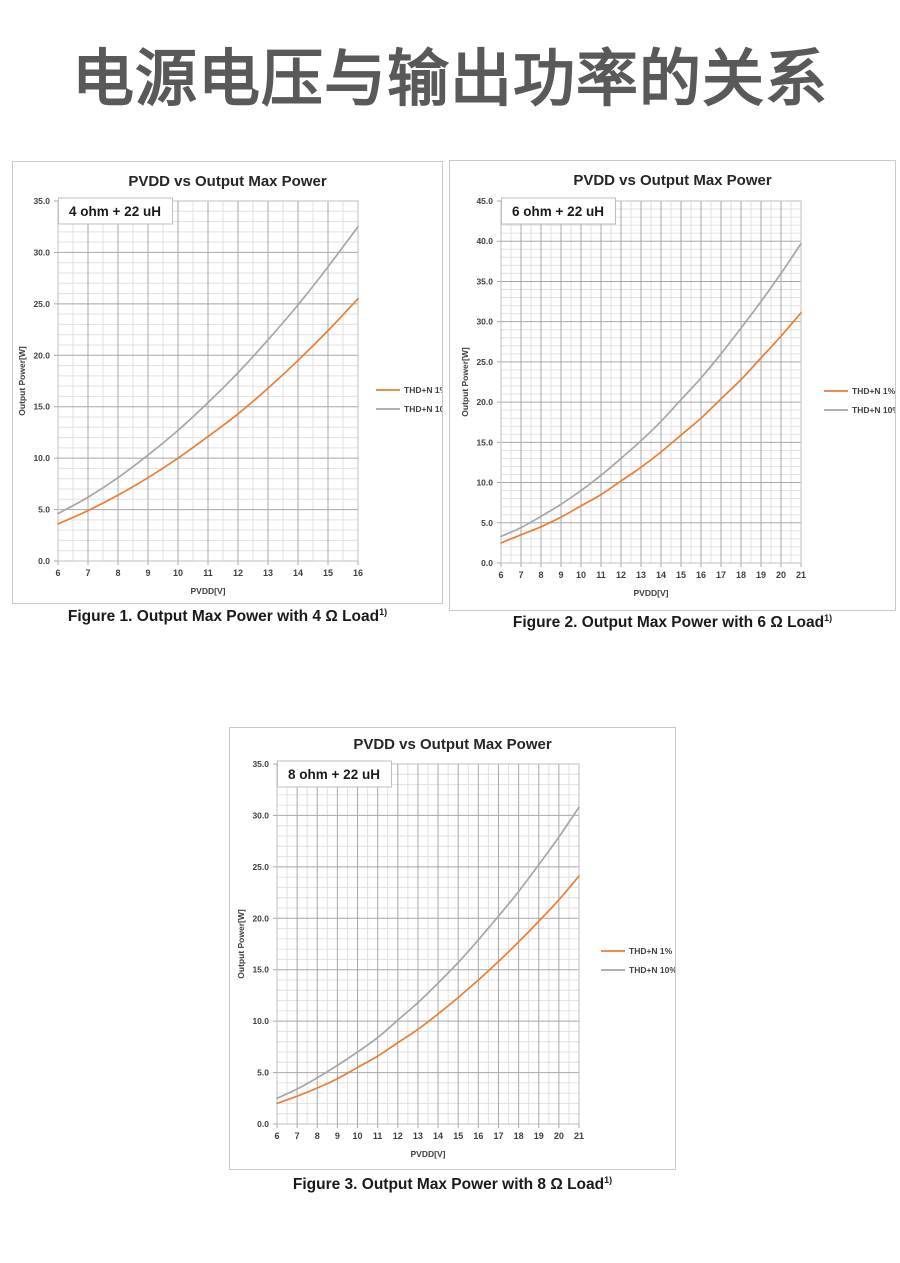 The height and width of the screenshot is (1263, 900). I want to click on annotation-box: 4 ohm + 22 uH, so click(115, 211).